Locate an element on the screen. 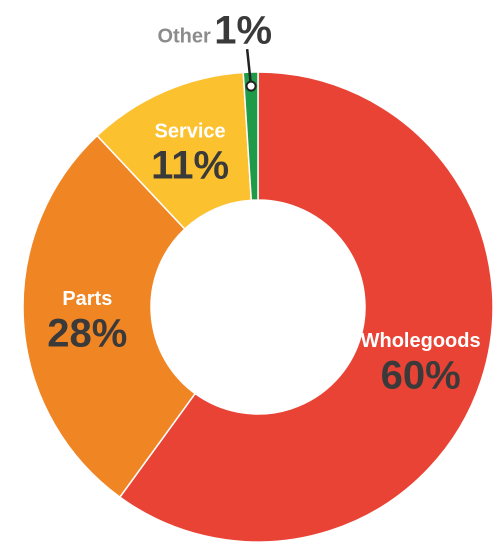 The height and width of the screenshot is (549, 500). slice-label: Wholegoods is located at coordinates (421, 341).